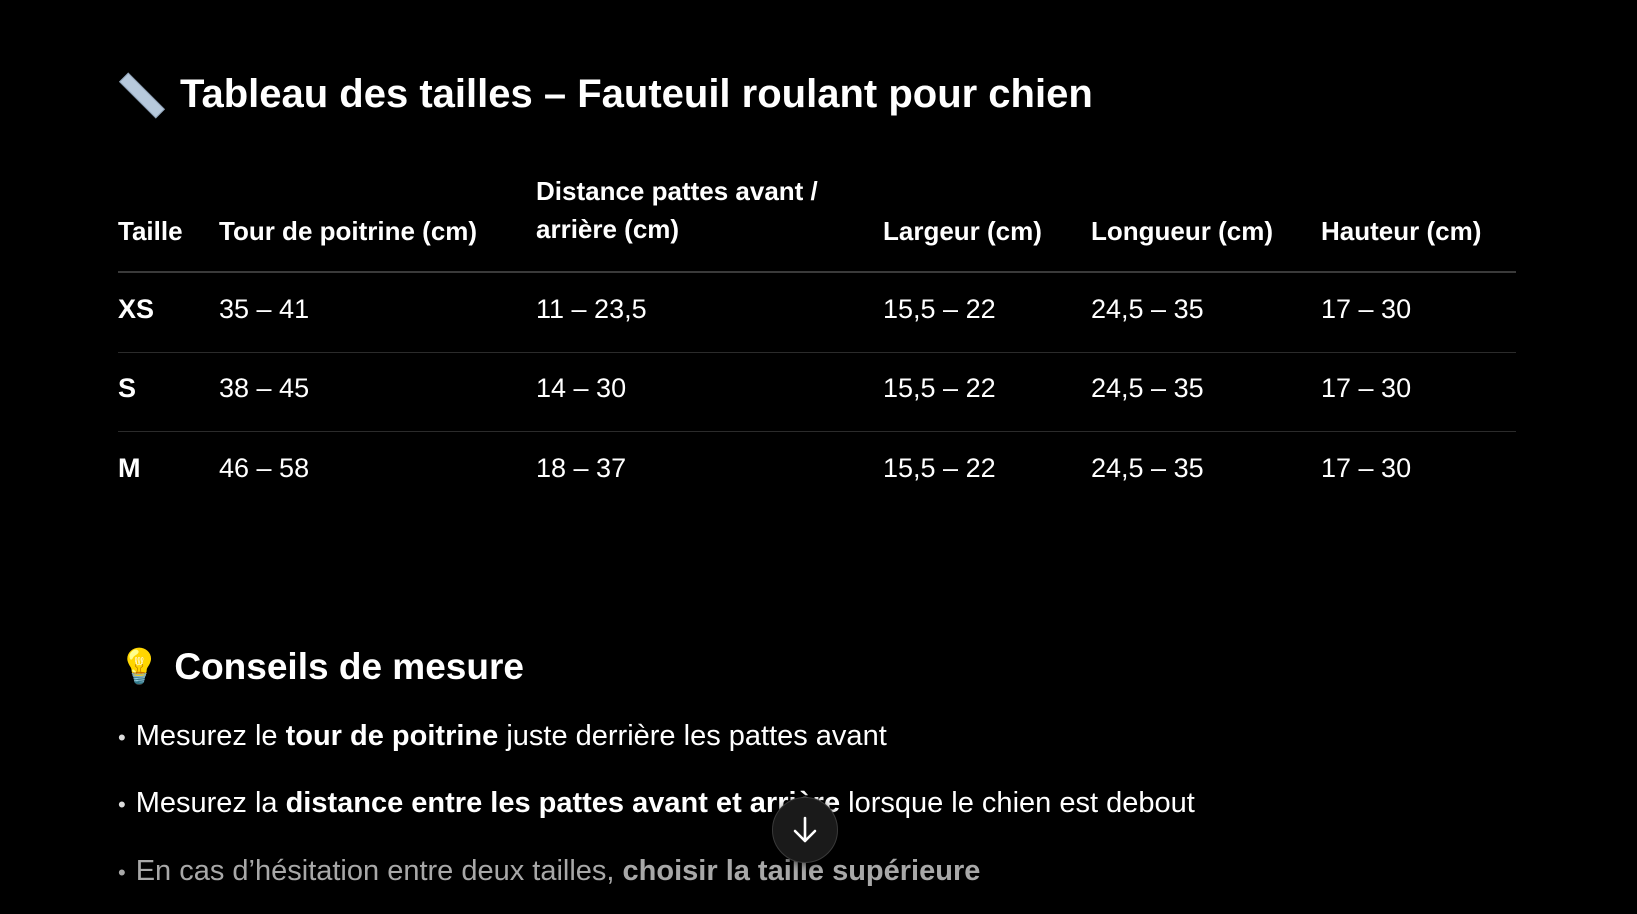 This screenshot has width=1637, height=914. I want to click on column-header-line: arrière (cm), so click(608, 229).